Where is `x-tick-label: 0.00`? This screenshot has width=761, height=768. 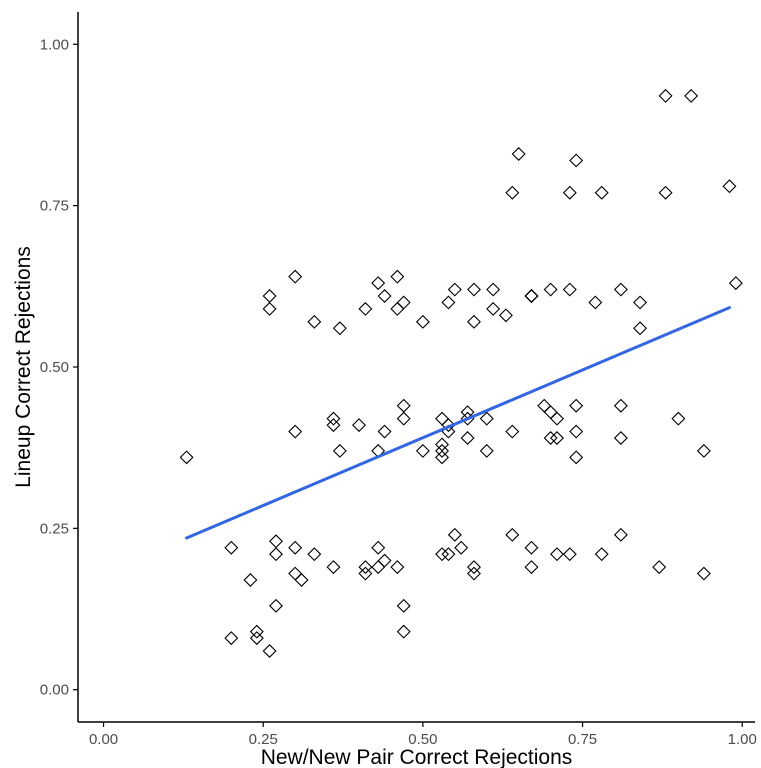
x-tick-label: 0.00 is located at coordinates (103, 739).